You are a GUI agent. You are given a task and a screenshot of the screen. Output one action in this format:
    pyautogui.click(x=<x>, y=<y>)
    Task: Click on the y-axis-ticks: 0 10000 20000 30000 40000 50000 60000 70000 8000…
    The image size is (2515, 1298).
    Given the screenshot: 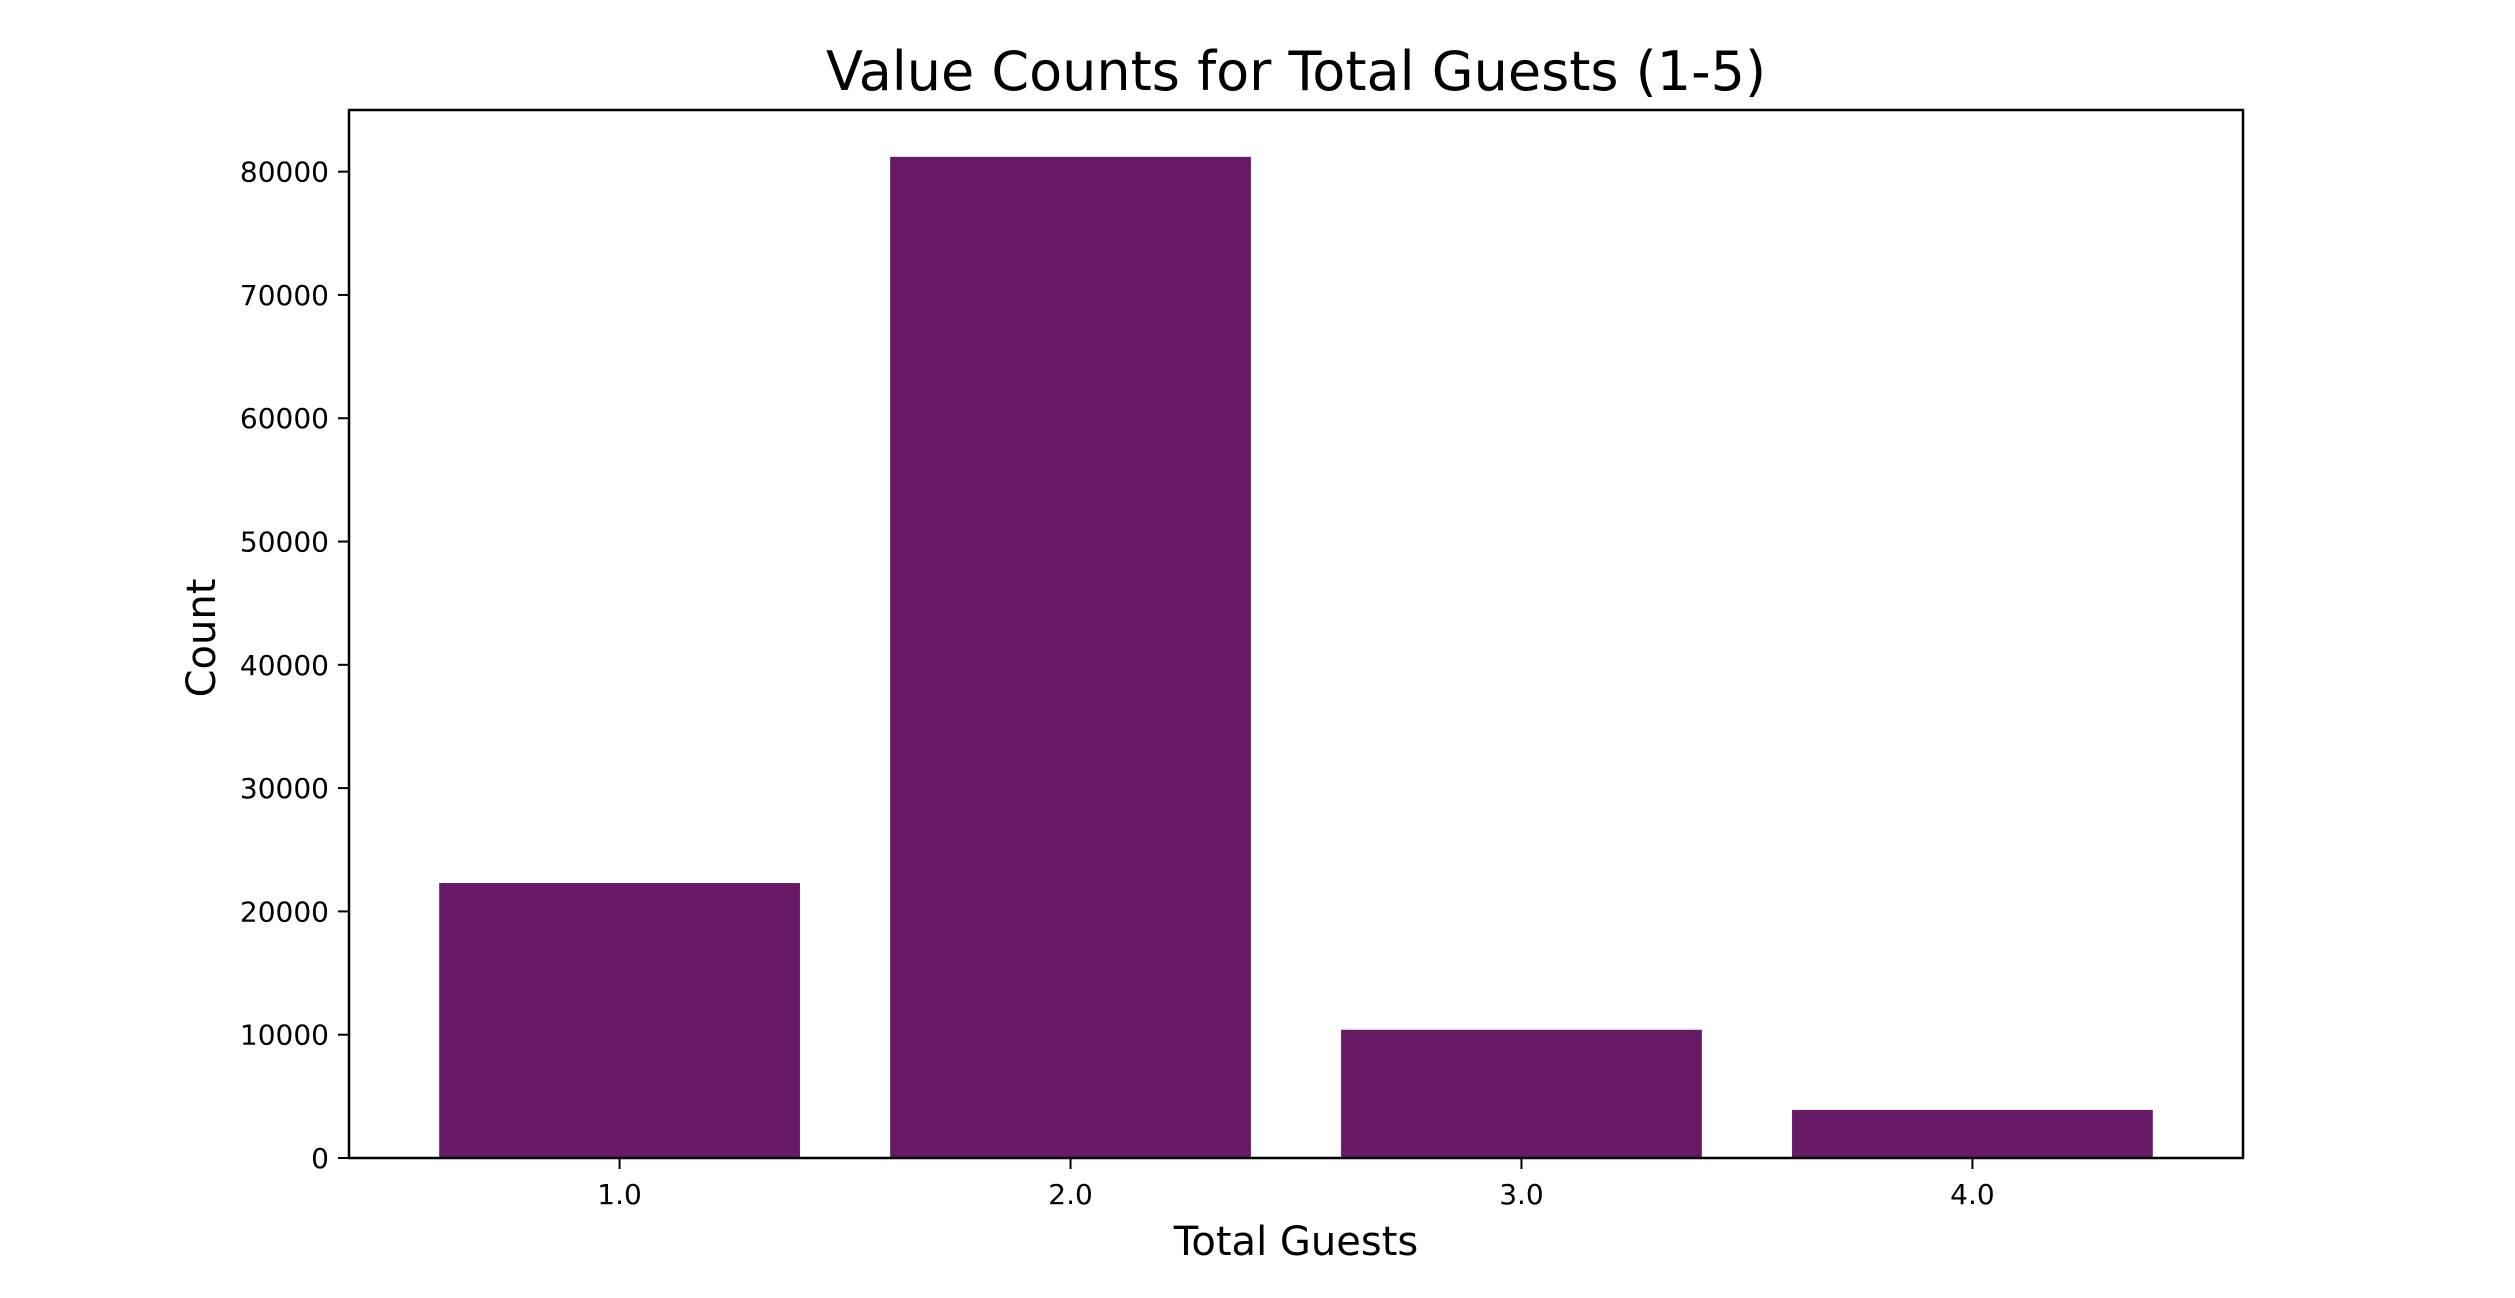 What is the action you would take?
    pyautogui.click(x=294, y=665)
    